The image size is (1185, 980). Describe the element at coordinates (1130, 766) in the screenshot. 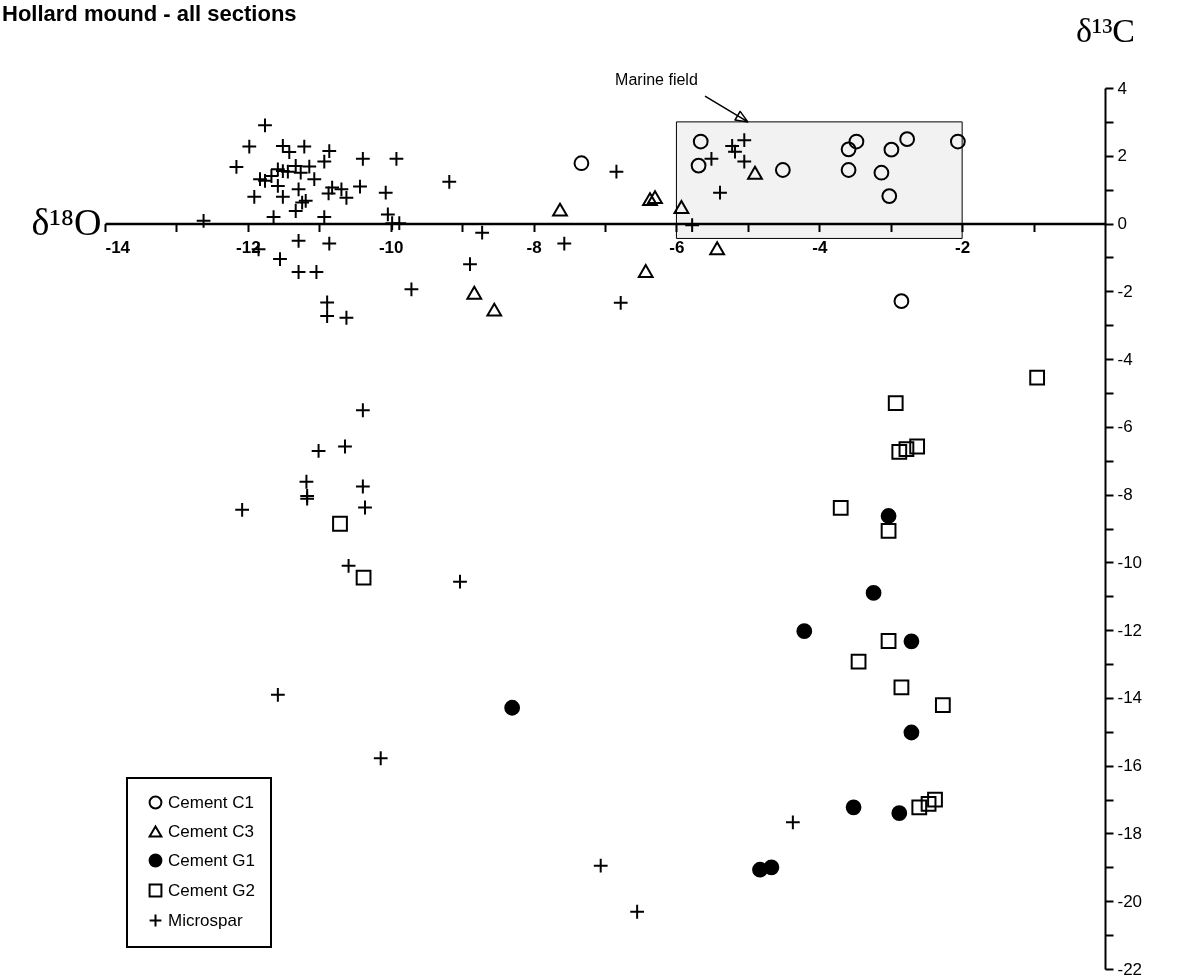

I see `y-tick-label: -16` at that location.